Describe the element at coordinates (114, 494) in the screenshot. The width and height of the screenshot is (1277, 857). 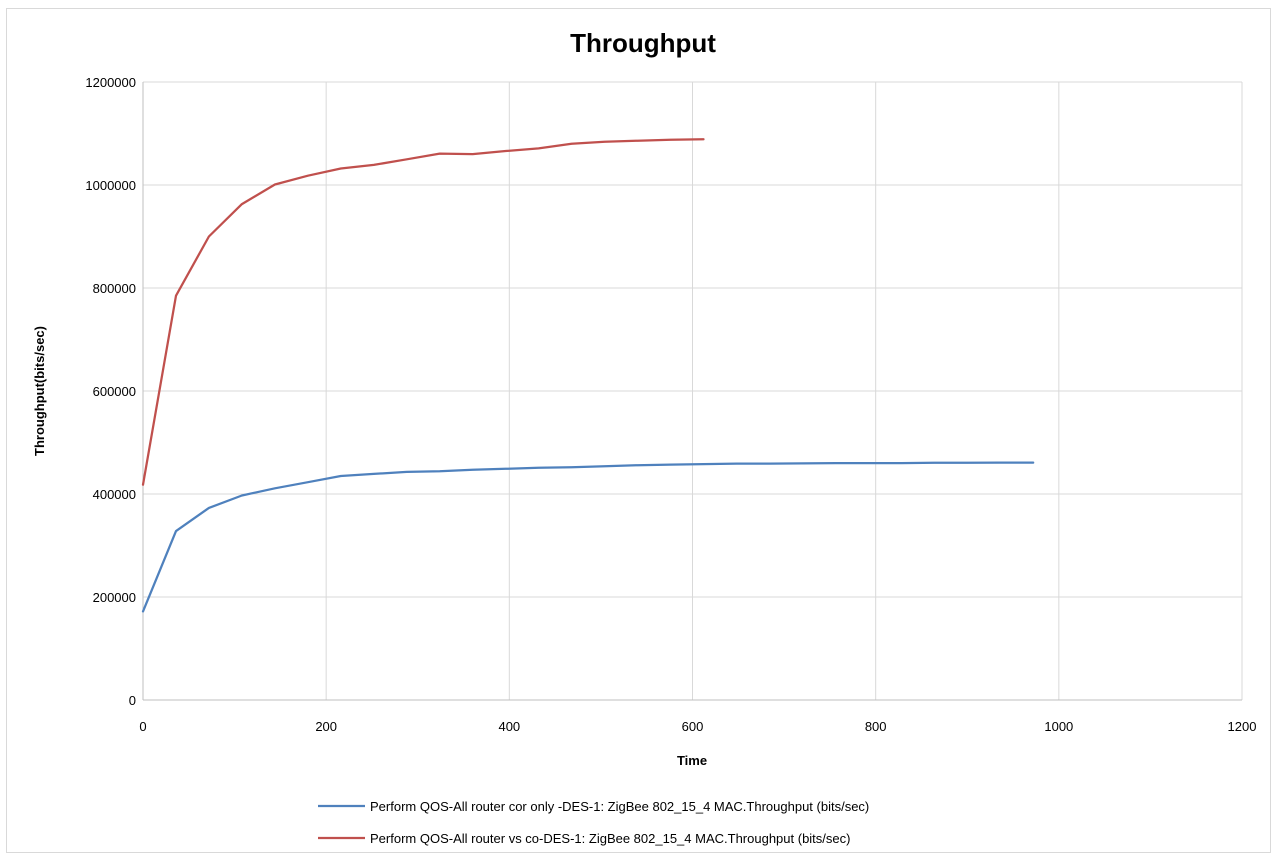
I see `y-tick-label-2: 400000` at that location.